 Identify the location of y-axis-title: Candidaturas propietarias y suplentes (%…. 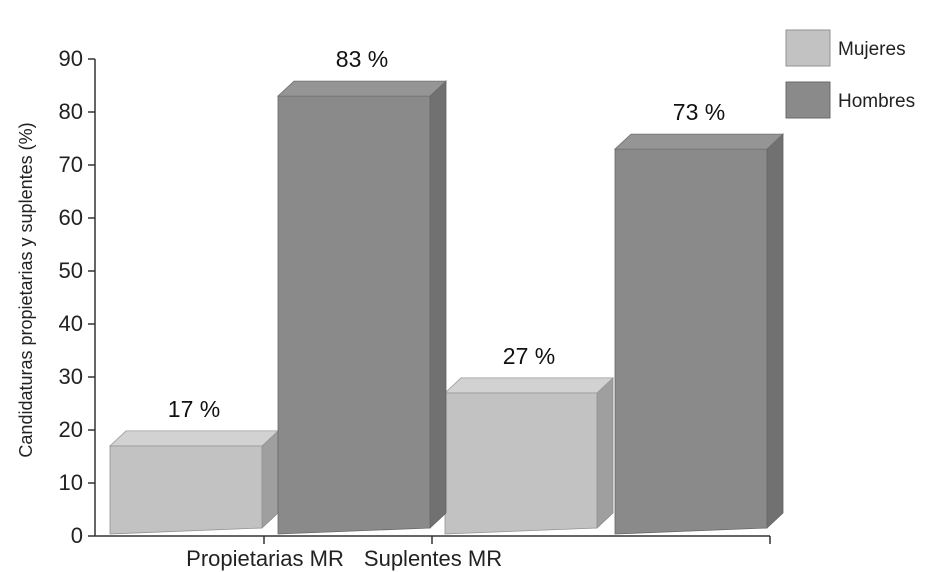
(26, 289).